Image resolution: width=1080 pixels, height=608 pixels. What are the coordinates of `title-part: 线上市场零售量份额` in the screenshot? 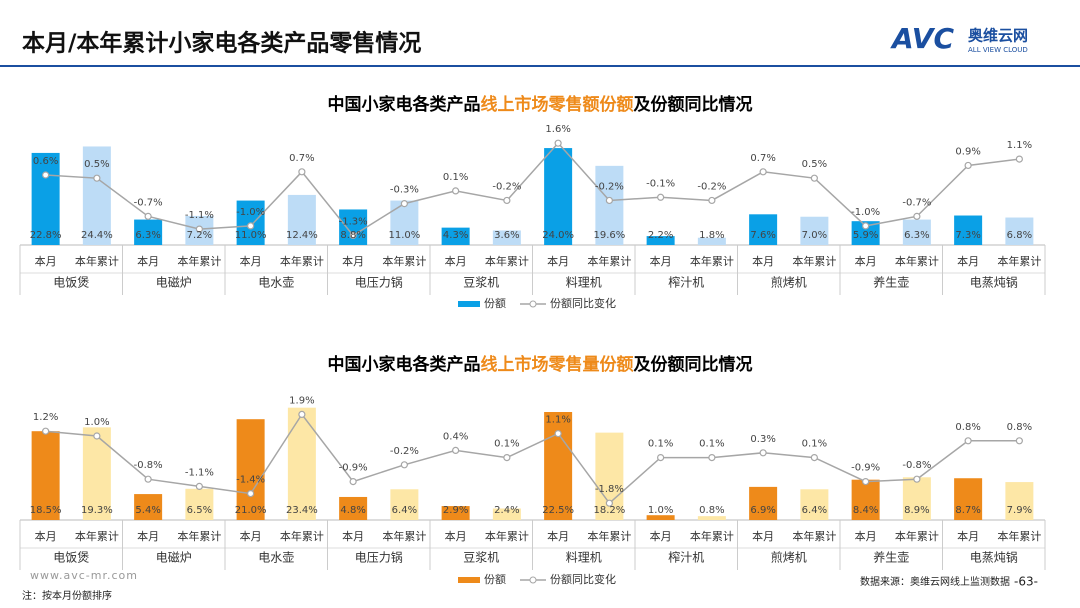 It's located at (557, 364).